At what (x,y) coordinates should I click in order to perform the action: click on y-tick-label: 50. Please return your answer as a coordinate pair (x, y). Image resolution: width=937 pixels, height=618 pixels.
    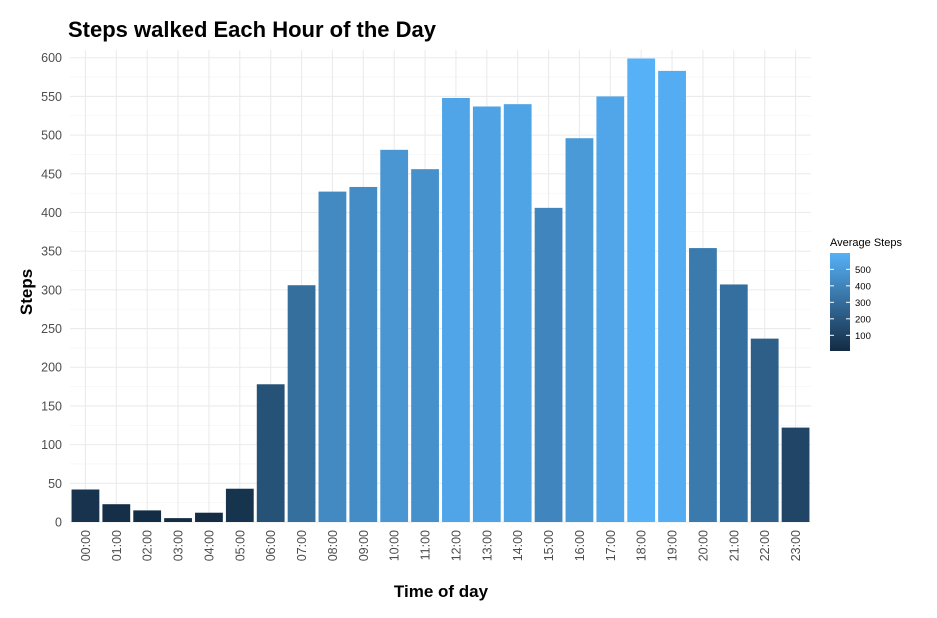
    Looking at the image, I should click on (55, 484).